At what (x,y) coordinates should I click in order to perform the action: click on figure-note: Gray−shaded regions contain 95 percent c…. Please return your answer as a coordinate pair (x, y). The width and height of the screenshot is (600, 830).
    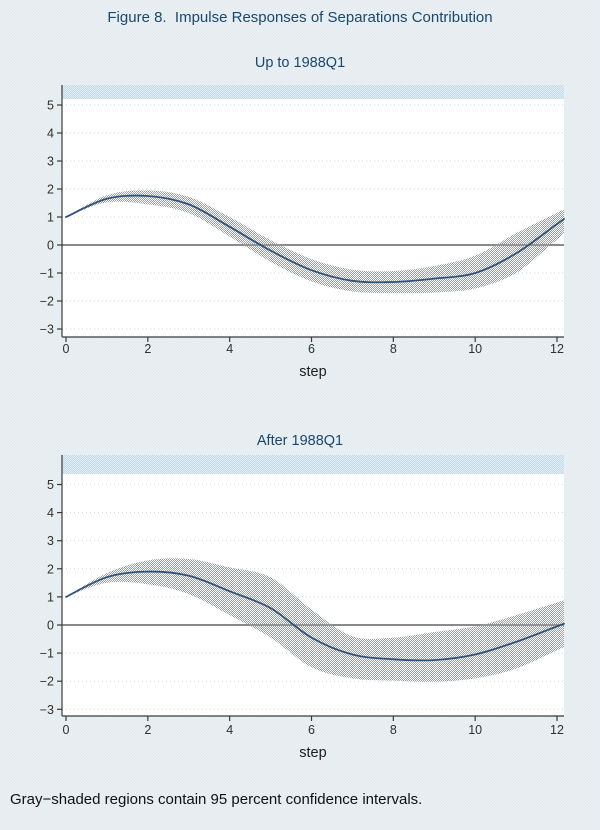
    Looking at the image, I should click on (216, 799).